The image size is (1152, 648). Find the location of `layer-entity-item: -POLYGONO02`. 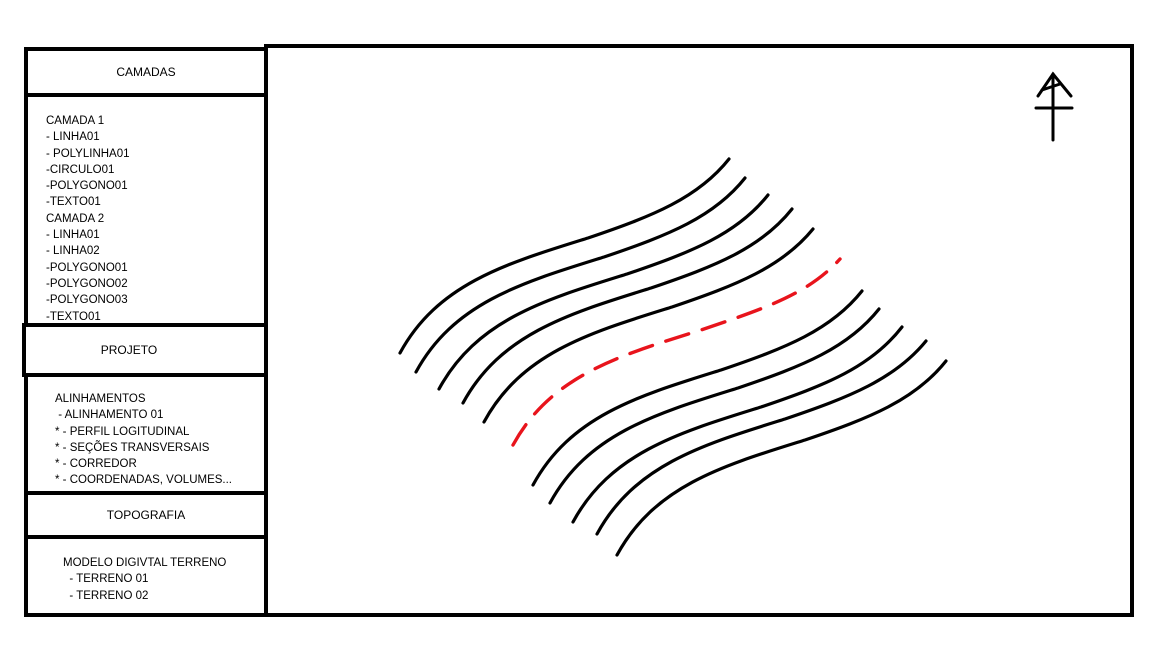

layer-entity-item: -POLYGONO02 is located at coordinates (87, 283).